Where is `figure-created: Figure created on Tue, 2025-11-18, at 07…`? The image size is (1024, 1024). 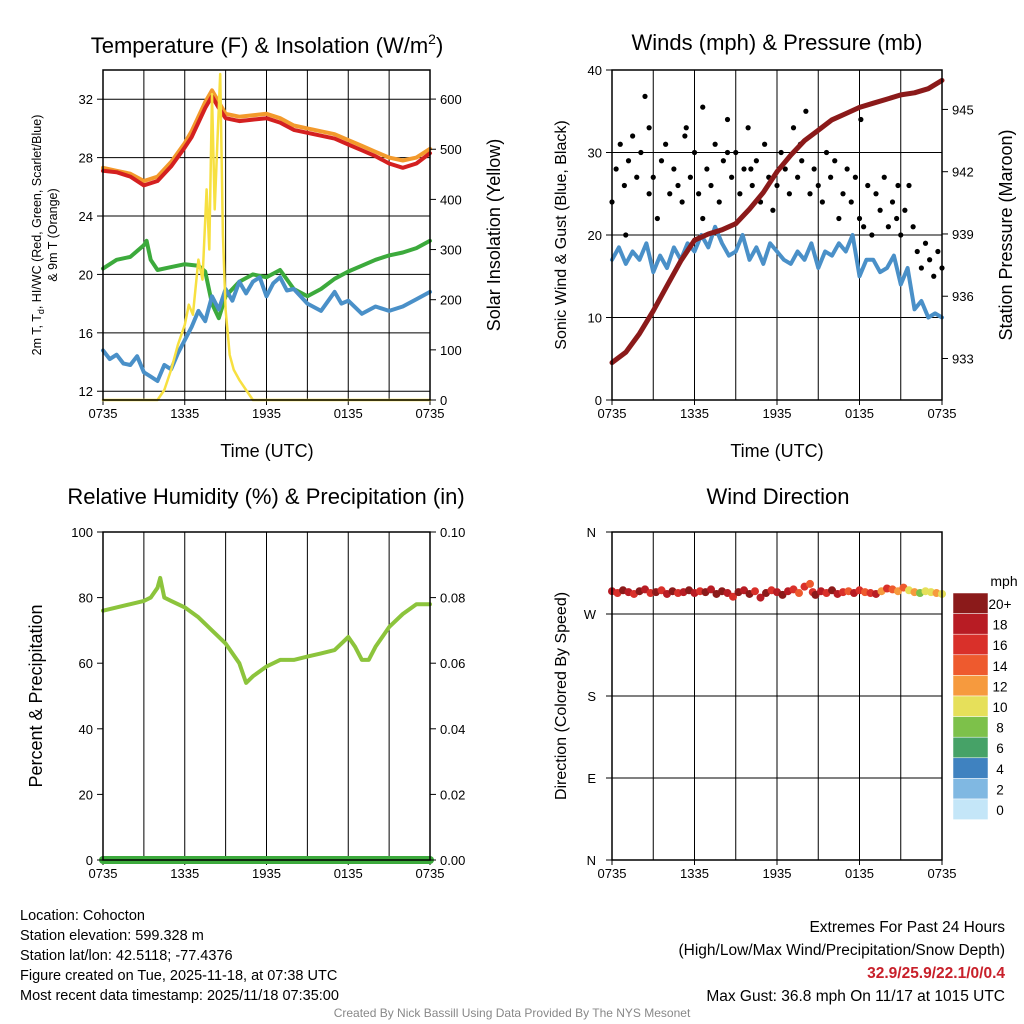 figure-created: Figure created on Tue, 2025-11-18, at 07… is located at coordinates (179, 976).